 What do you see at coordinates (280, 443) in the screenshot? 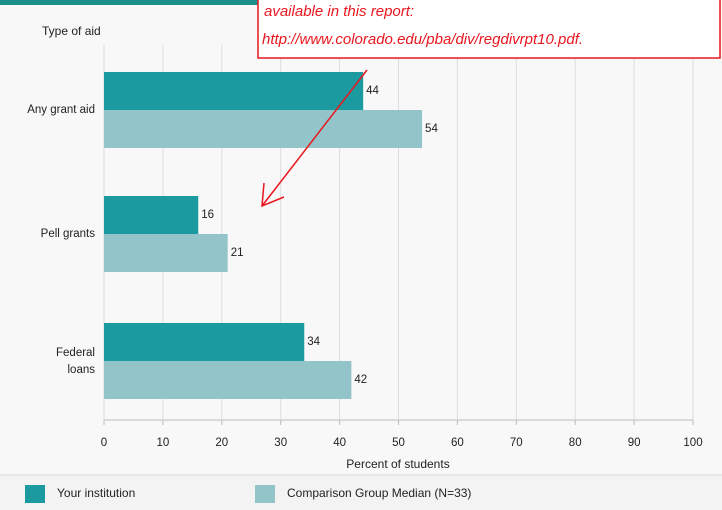
I see `x-tick-label: 30` at bounding box center [280, 443].